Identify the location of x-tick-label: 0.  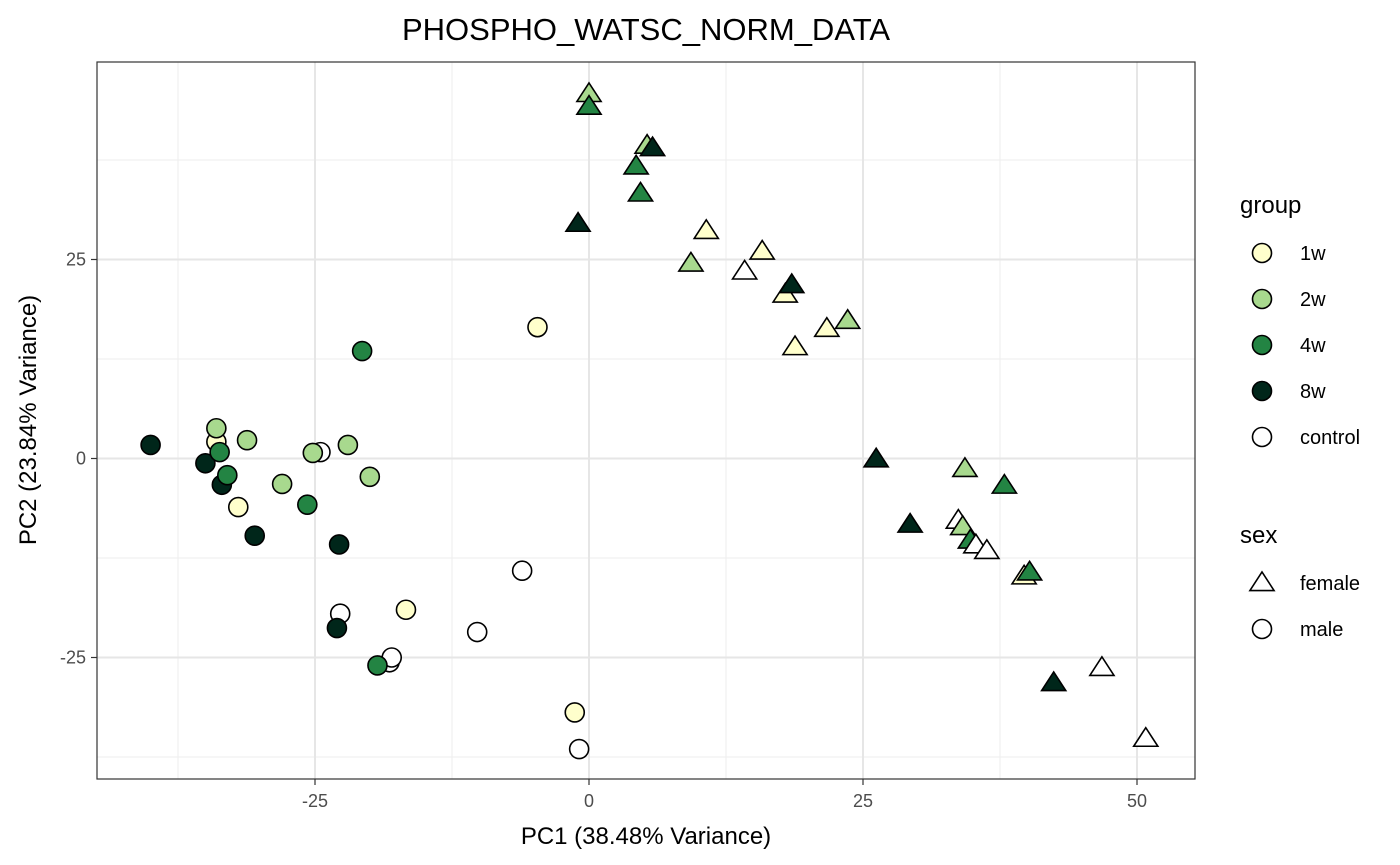
(589, 801).